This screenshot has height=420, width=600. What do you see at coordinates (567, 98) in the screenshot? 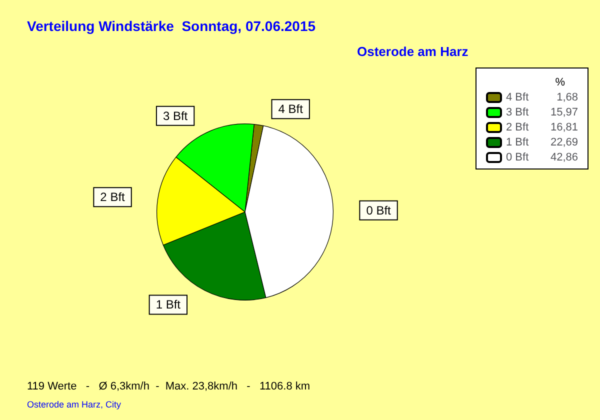
I see `data-label: 1,68` at bounding box center [567, 98].